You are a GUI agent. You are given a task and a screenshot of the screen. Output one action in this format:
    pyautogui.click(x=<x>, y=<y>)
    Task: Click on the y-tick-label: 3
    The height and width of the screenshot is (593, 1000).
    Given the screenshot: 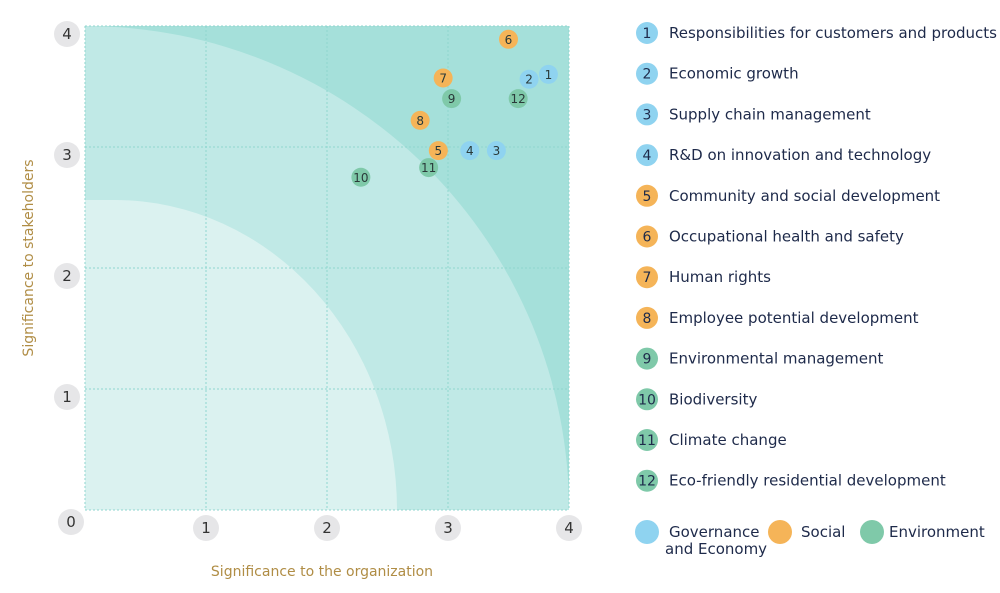 What is the action you would take?
    pyautogui.click(x=67, y=155)
    